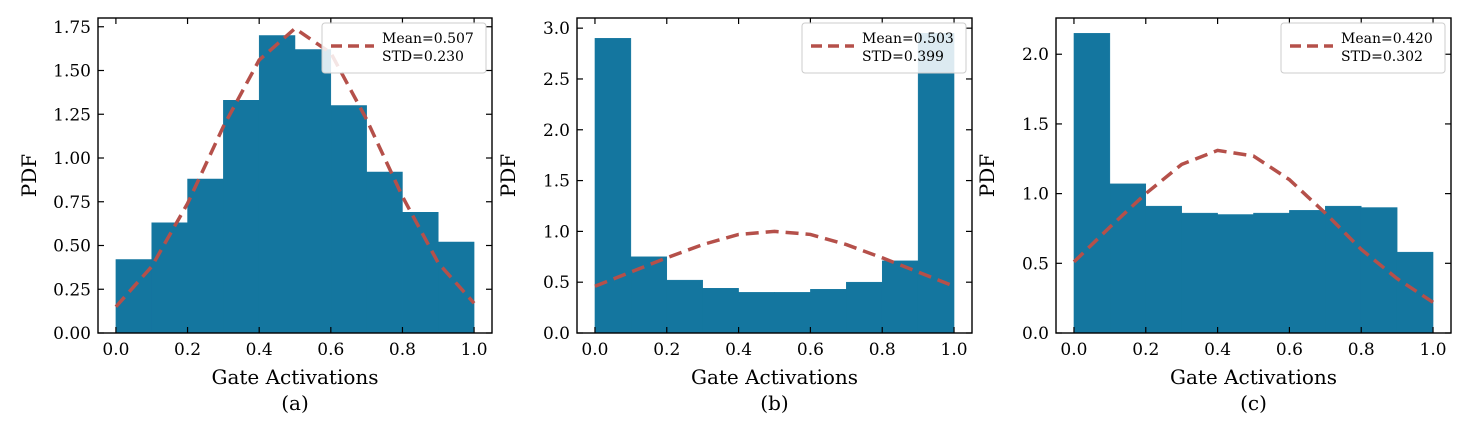 Image resolution: width=1471 pixels, height=437 pixels. What do you see at coordinates (774, 403) in the screenshot?
I see `subfigure-caption: (b)` at bounding box center [774, 403].